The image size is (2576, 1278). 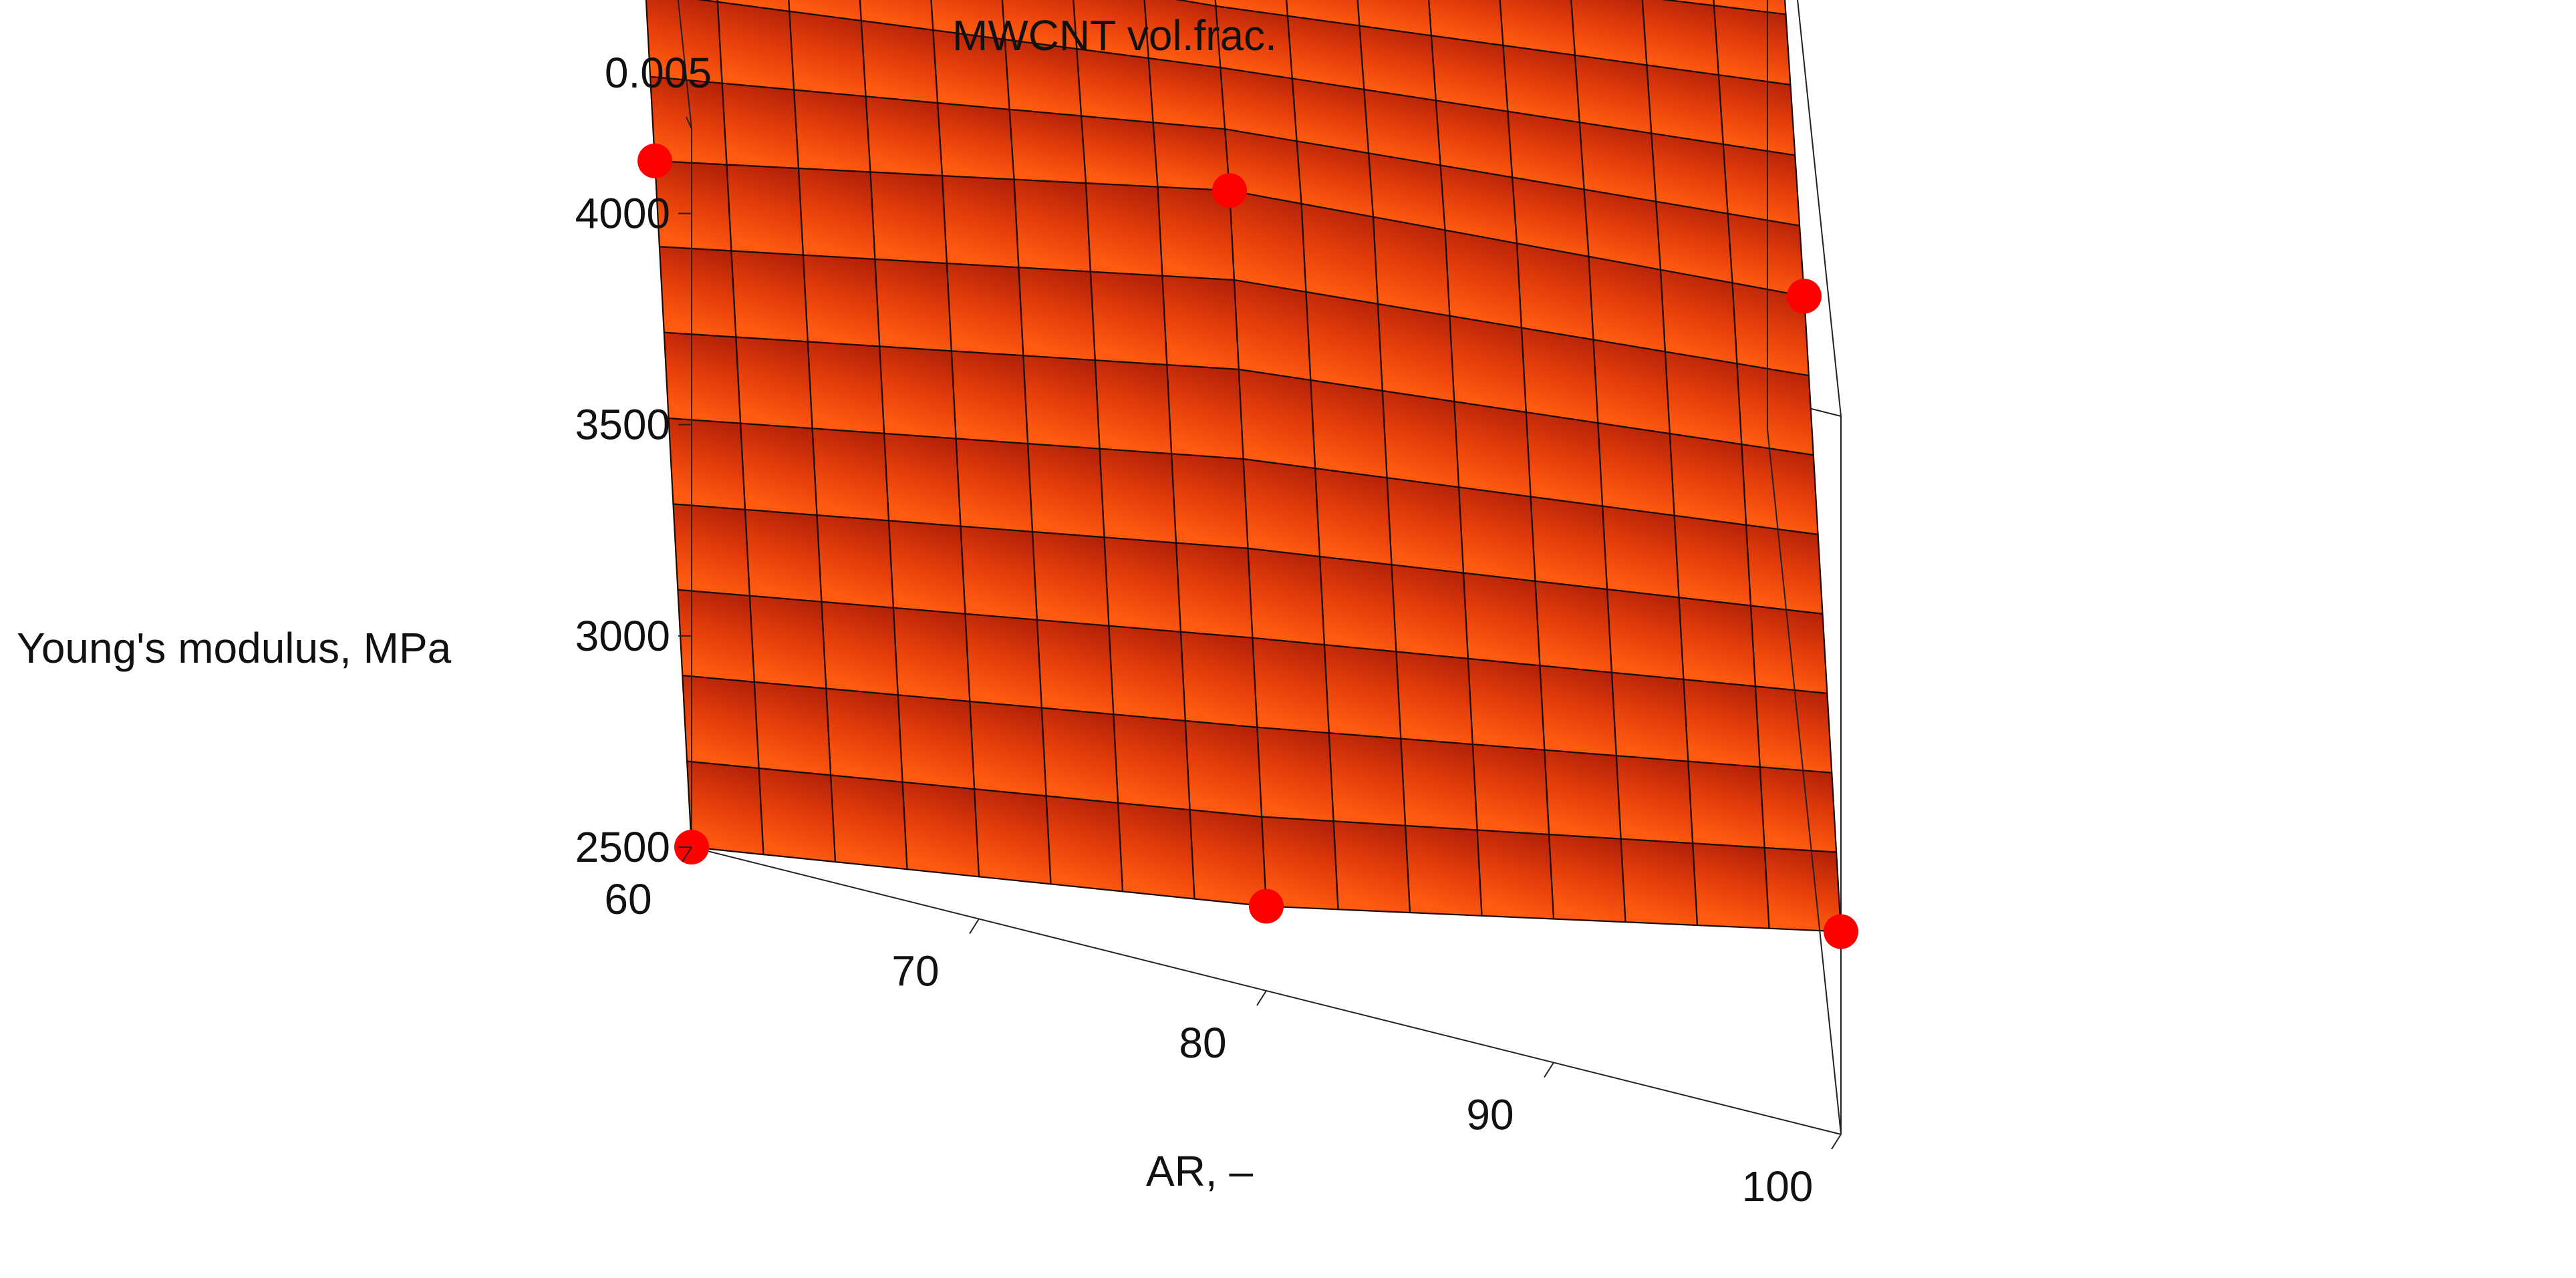 What do you see at coordinates (915, 971) in the screenshot?
I see `x-tick-label: 70` at bounding box center [915, 971].